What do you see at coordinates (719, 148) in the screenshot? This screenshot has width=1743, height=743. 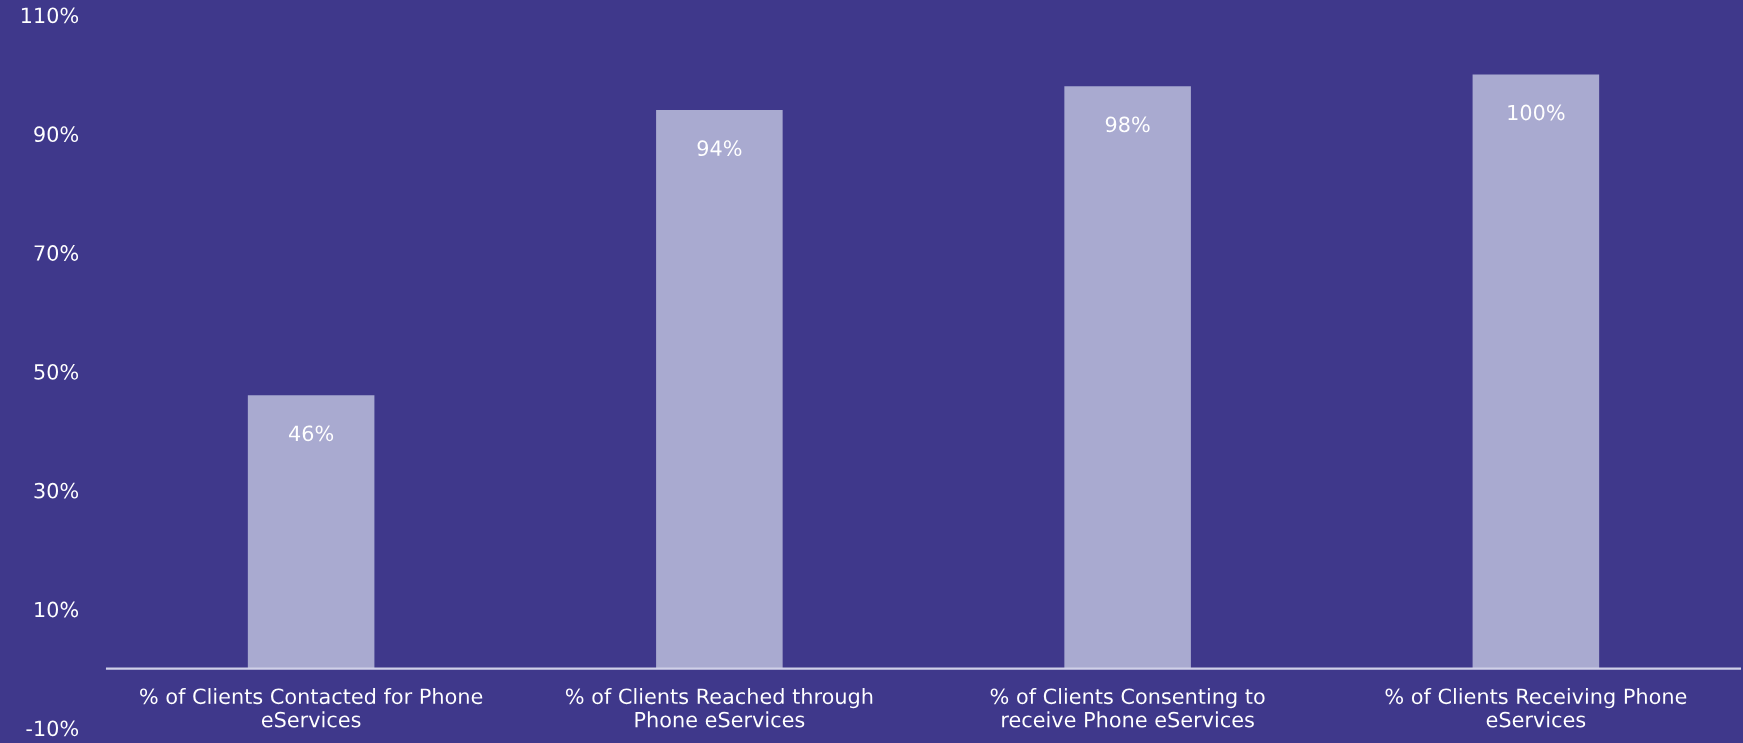 I see `data-label: 94%` at bounding box center [719, 148].